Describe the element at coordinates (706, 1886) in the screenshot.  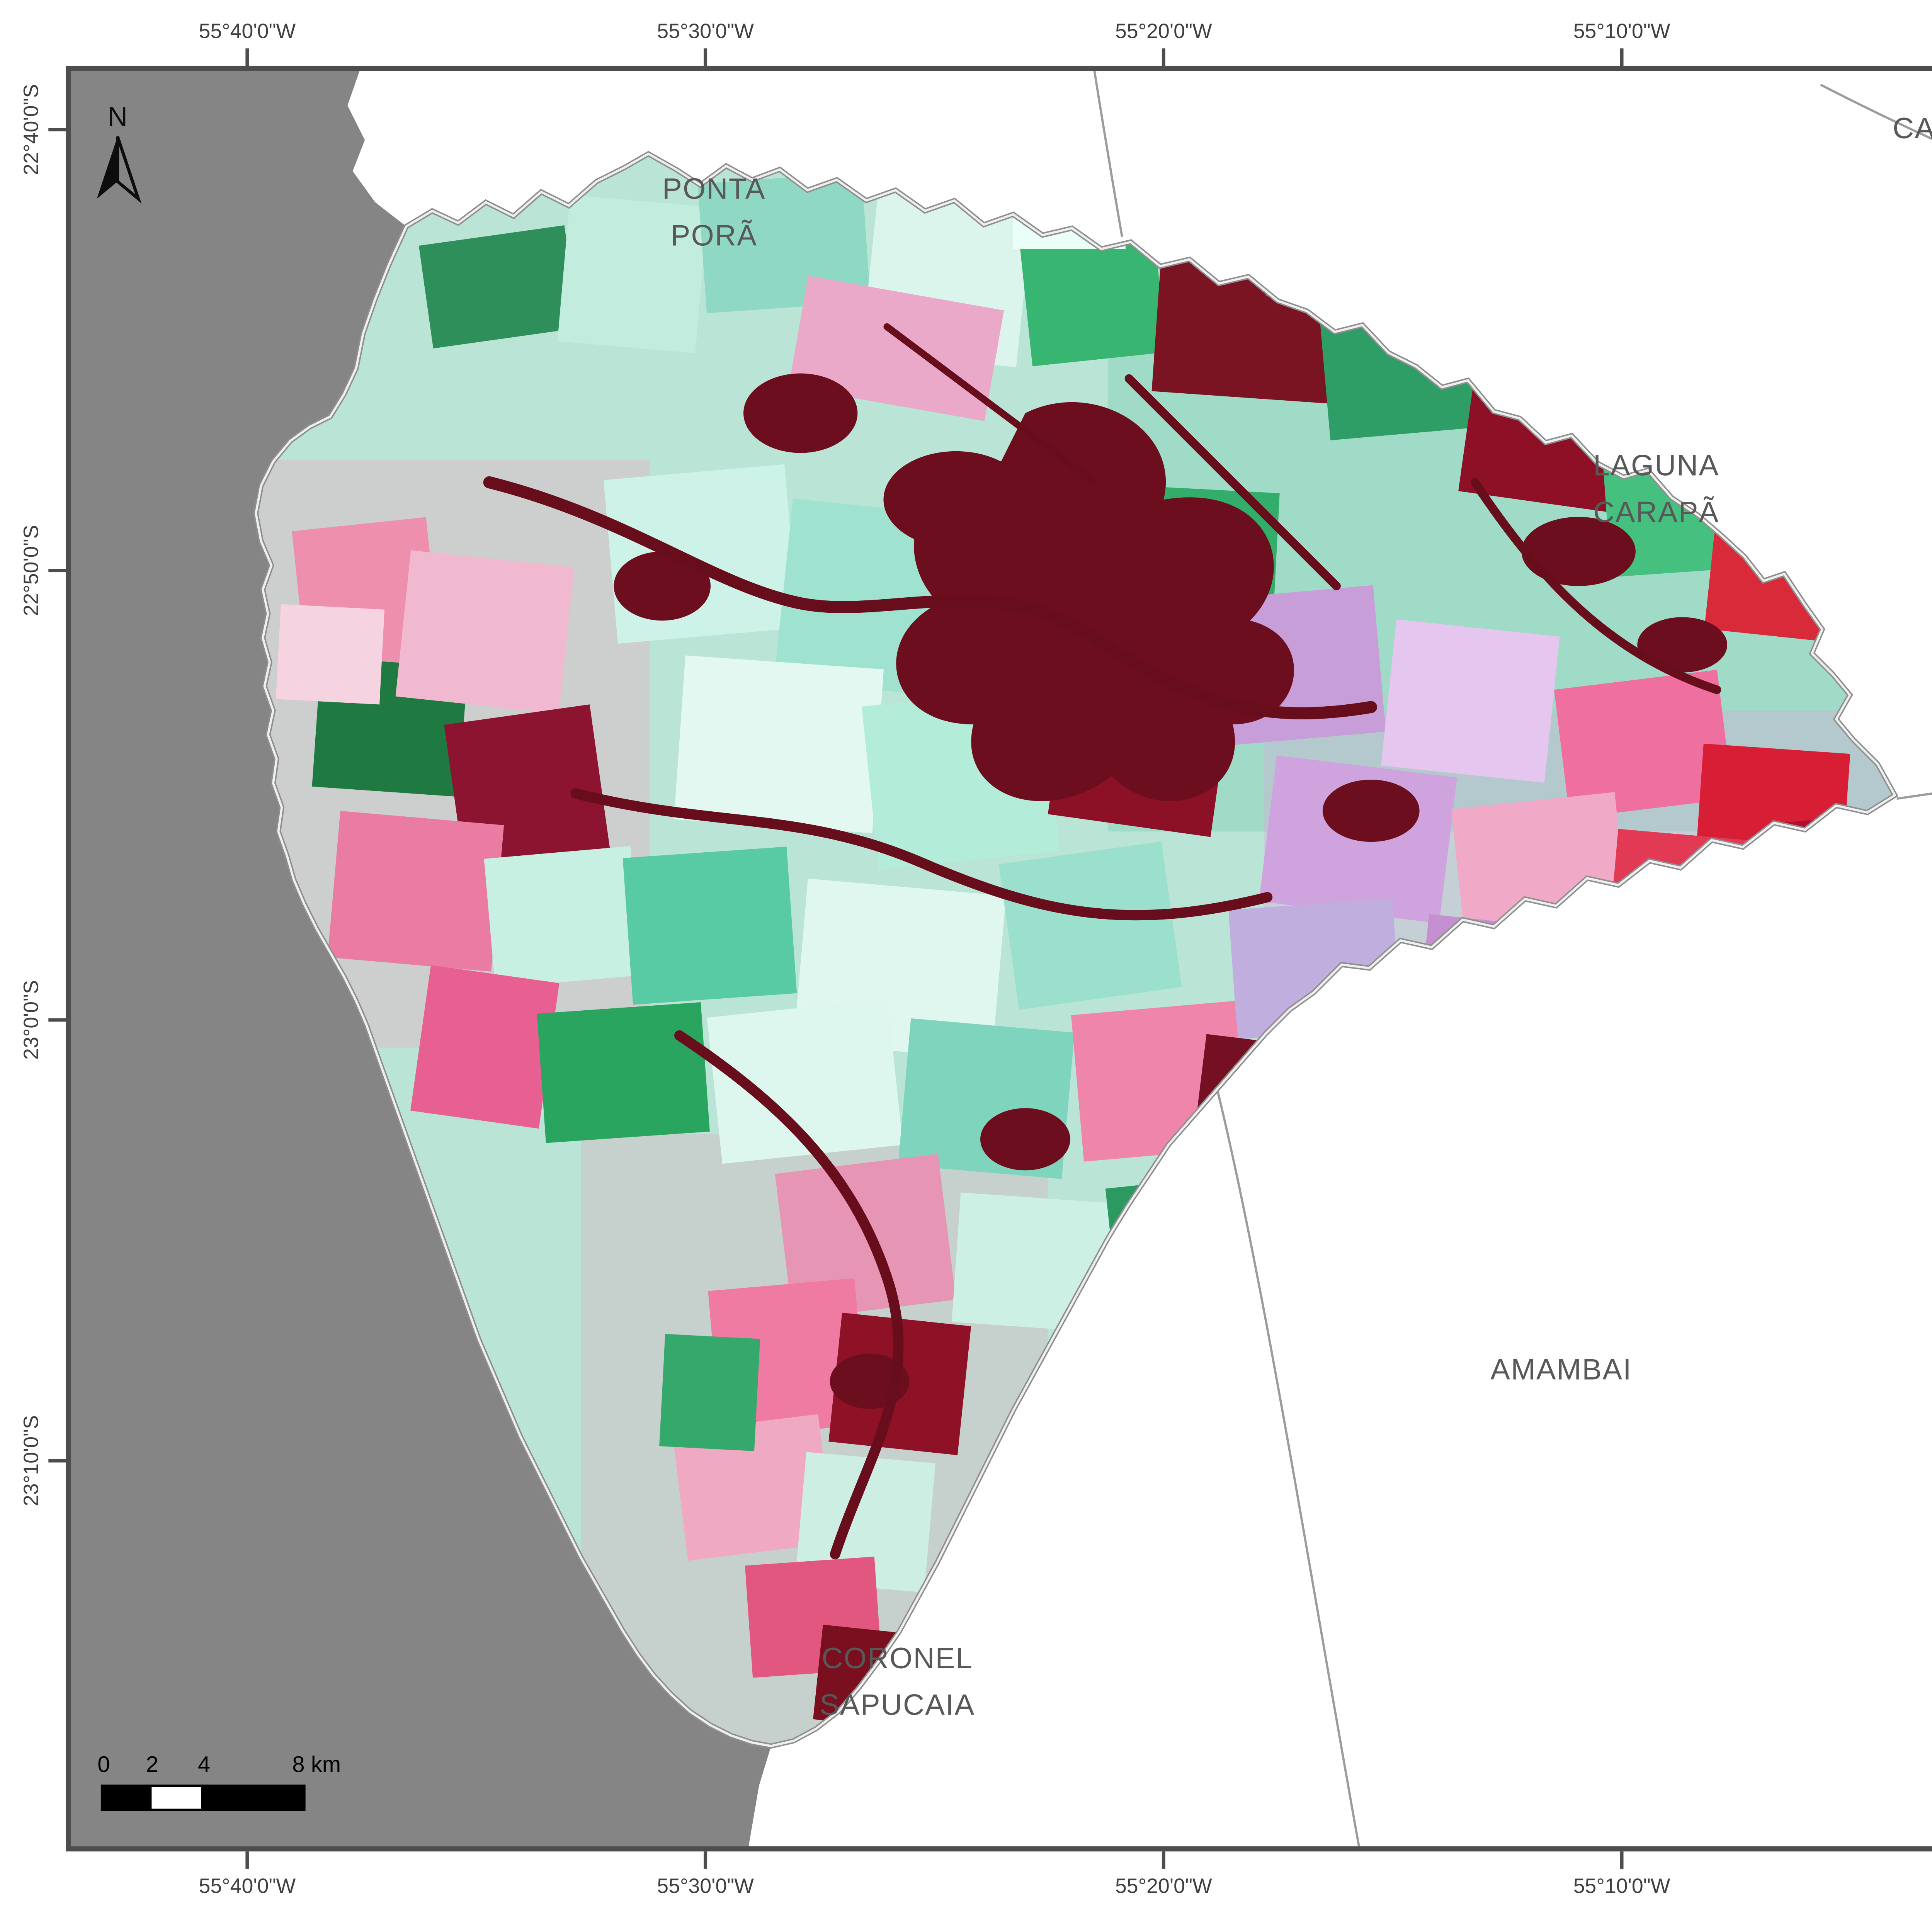
I see `coord-bottom-2: 55°30'0"W` at that location.